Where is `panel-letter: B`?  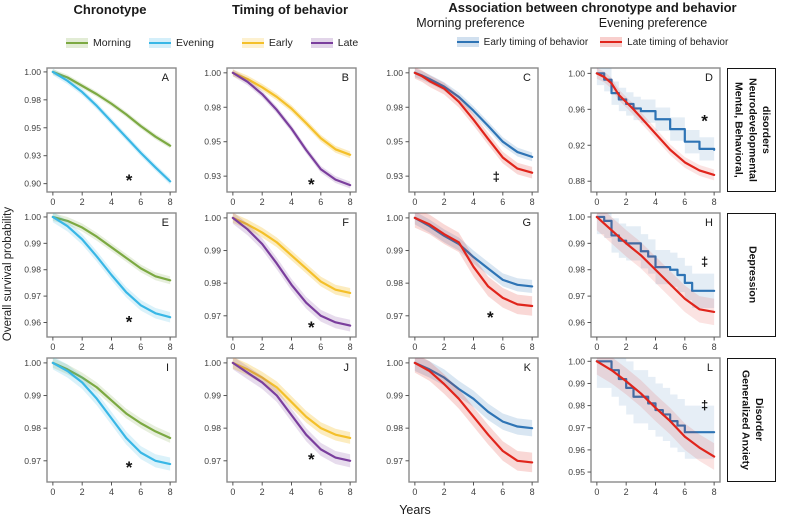 panel-letter: B is located at coordinates (345, 78).